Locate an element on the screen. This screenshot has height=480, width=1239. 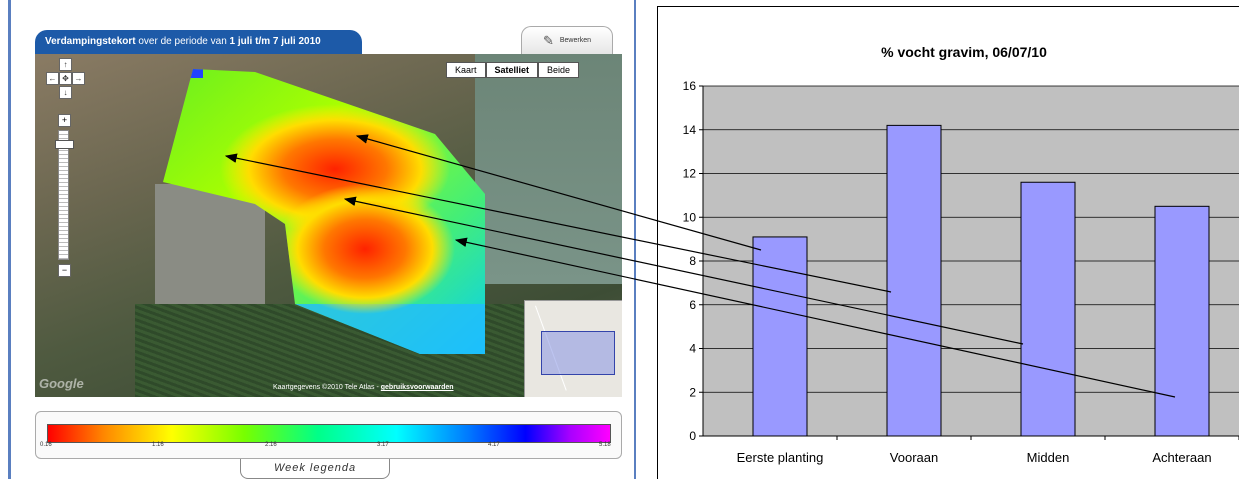
x-tick-label: Eerste planting is located at coordinates (780, 457).